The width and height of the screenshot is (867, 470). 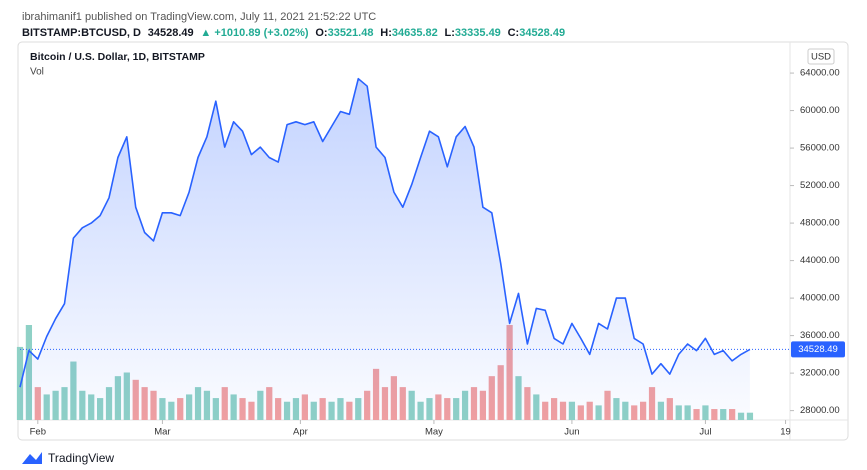 I want to click on ohlc-label: H:, so click(x=386, y=33).